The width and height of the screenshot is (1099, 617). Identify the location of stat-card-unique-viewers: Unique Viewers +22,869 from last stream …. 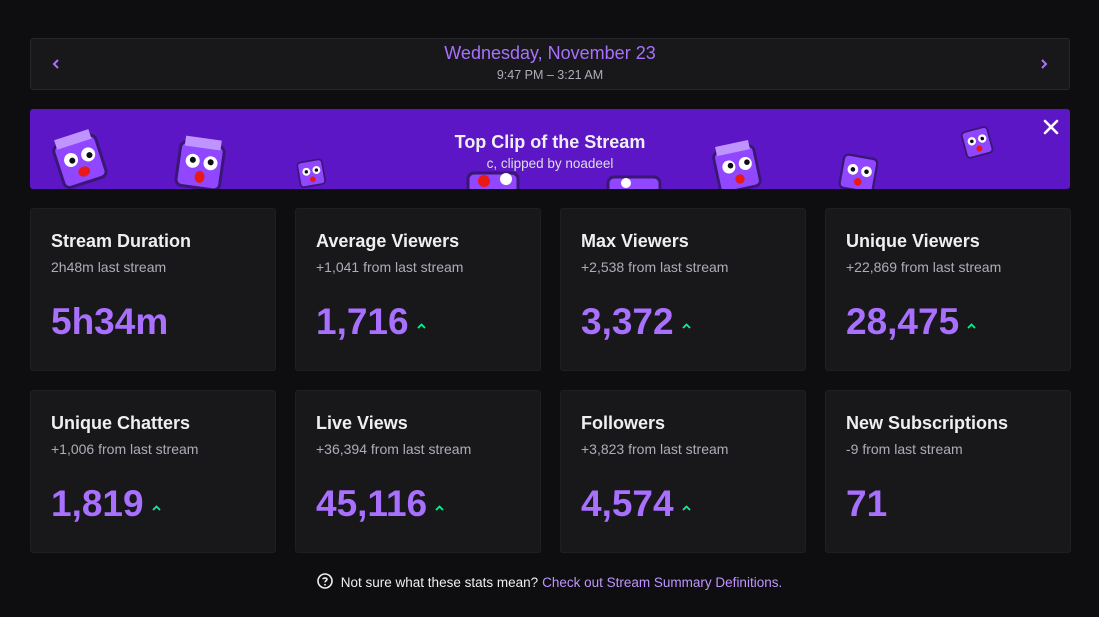
(948, 289).